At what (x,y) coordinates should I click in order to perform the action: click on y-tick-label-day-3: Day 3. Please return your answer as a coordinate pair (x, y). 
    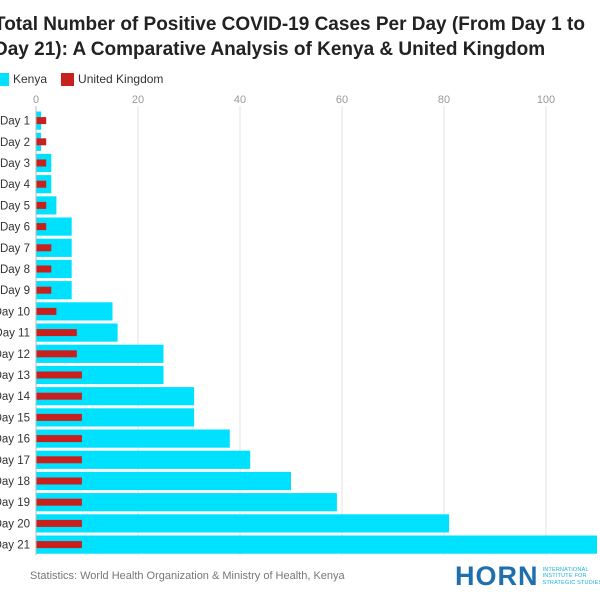
    Looking at the image, I should click on (15, 164).